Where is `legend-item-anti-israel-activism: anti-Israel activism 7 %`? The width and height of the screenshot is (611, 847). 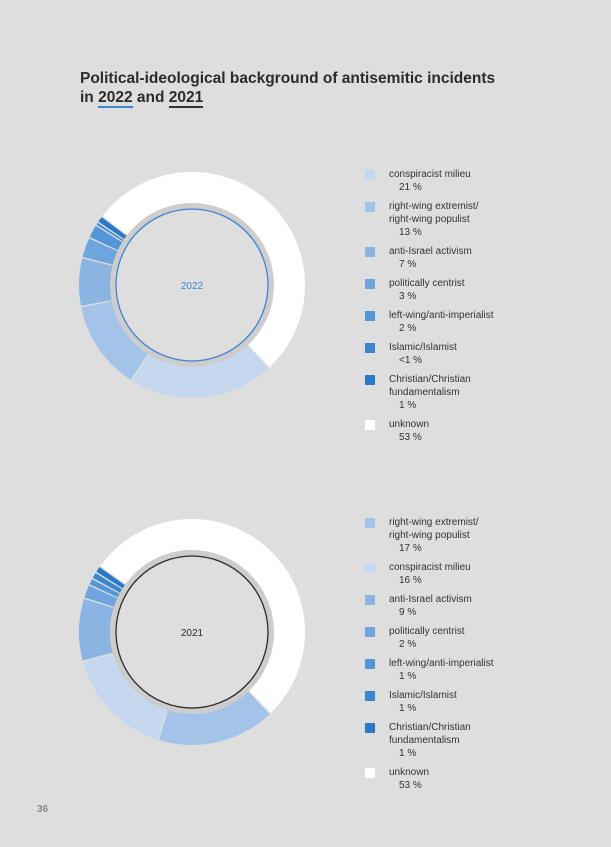
legend-item-anti-israel-activism: anti-Israel activism 7 % is located at coordinates (480, 258).